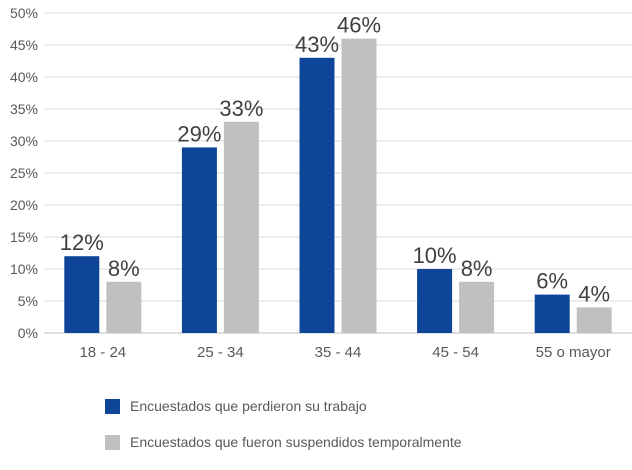 This screenshot has height=470, width=632. What do you see at coordinates (24, 13) in the screenshot?
I see `y-tick-label: 50%` at bounding box center [24, 13].